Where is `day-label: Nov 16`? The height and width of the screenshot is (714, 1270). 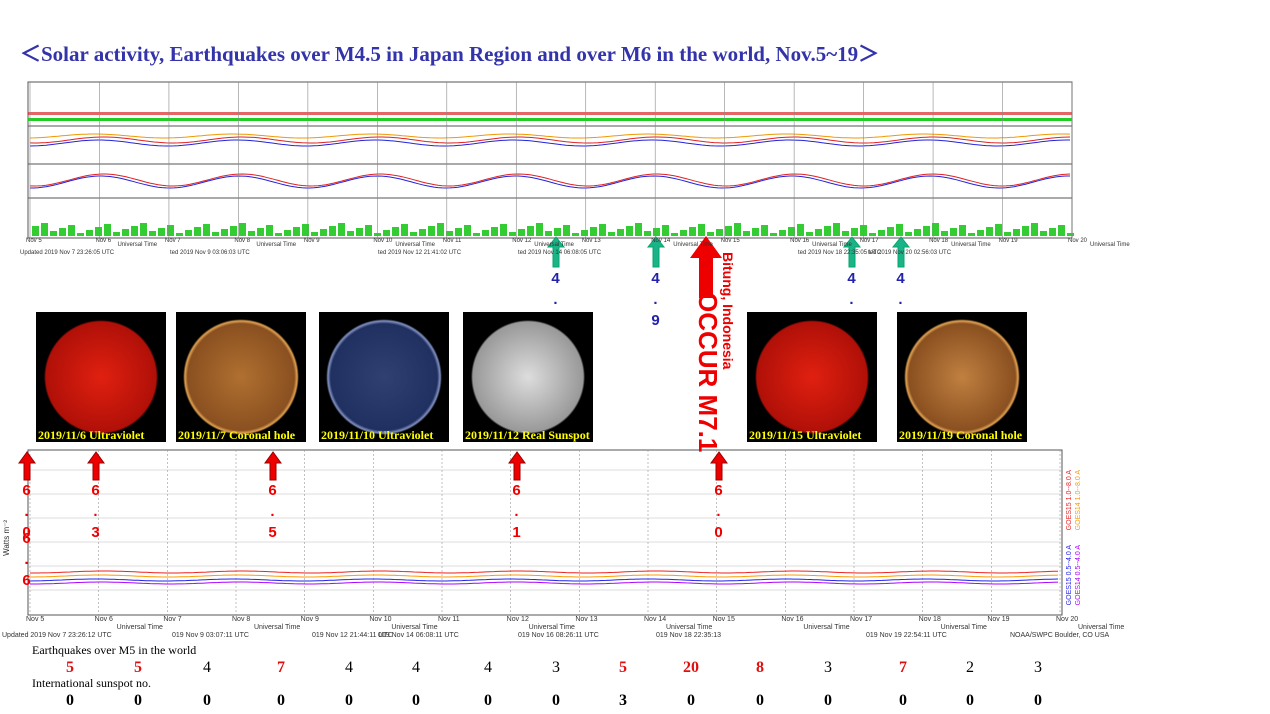
day-label: Nov 16 is located at coordinates (800, 241).